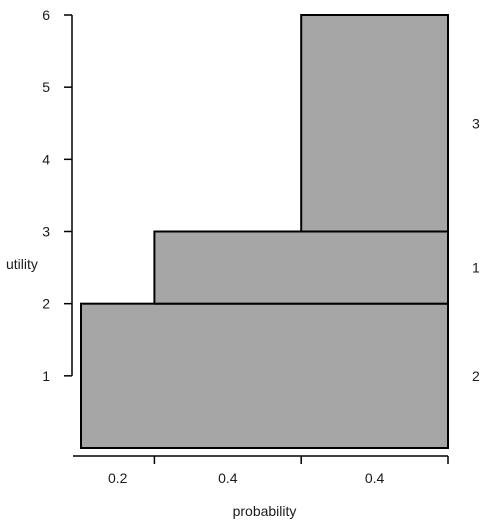 The image size is (484, 524). What do you see at coordinates (46, 15) in the screenshot?
I see `y-tick-label: 6` at bounding box center [46, 15].